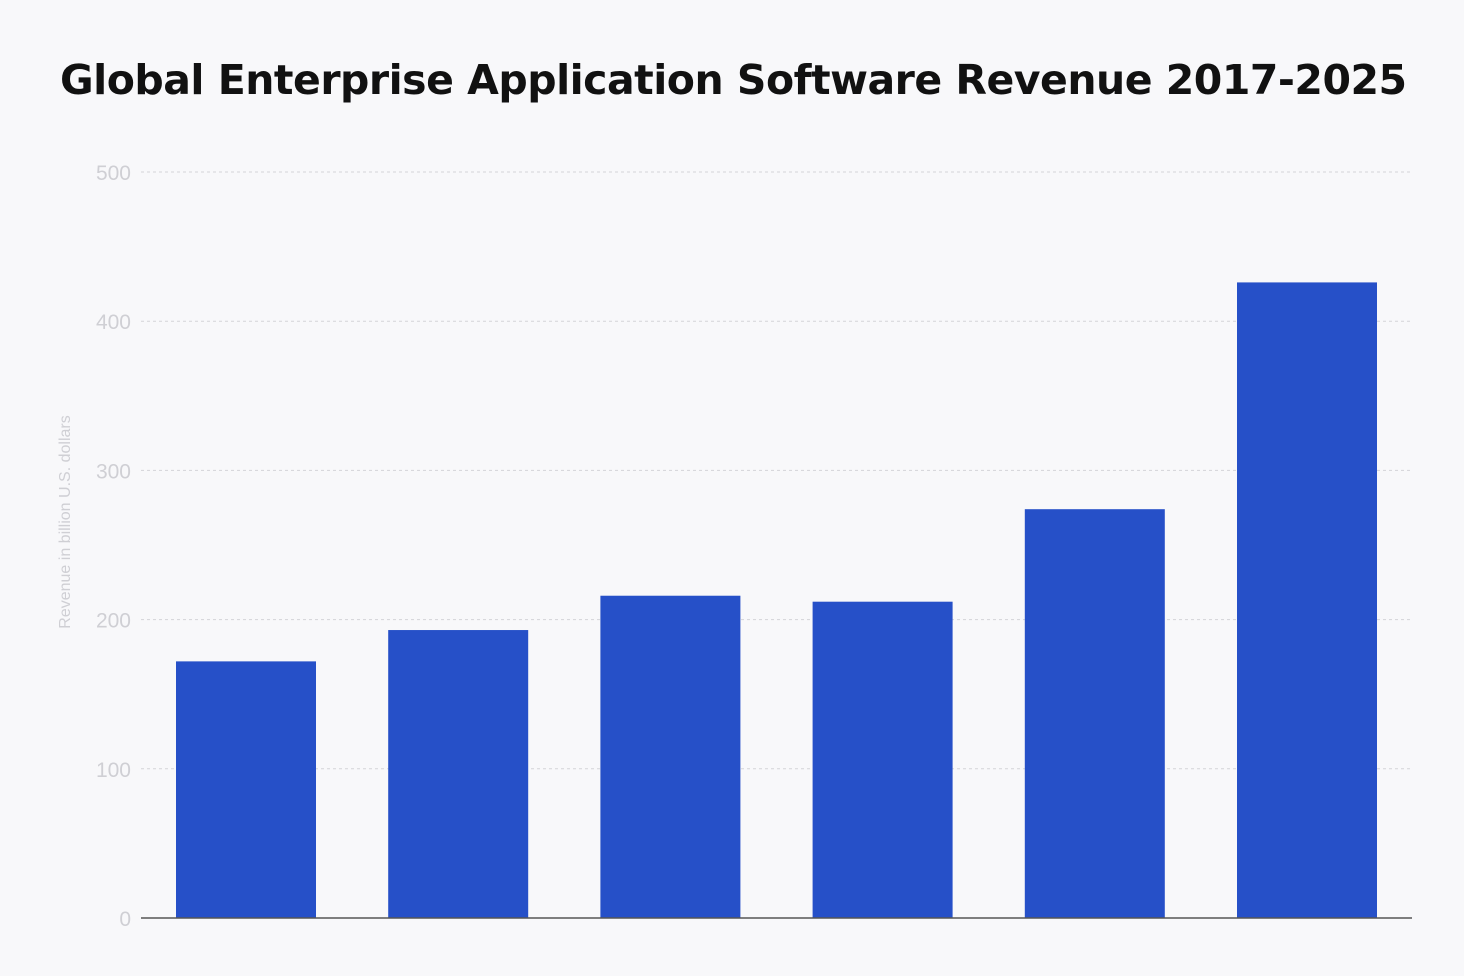 The image size is (1464, 976). Describe the element at coordinates (113, 322) in the screenshot. I see `y-tick-label: 400` at that location.